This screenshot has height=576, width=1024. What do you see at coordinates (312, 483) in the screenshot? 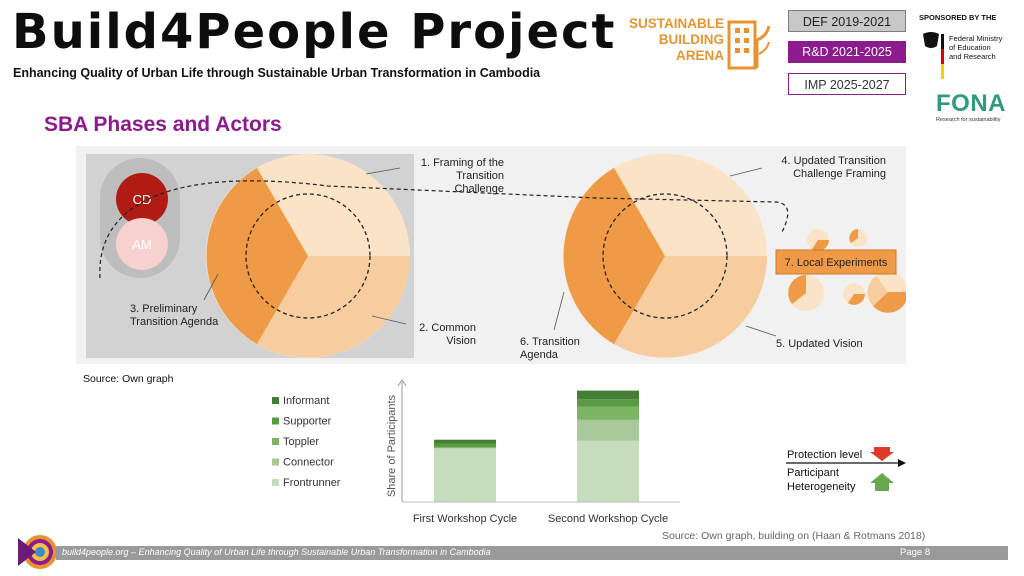
I see `legend-label-frontrunner: Frontrunner` at bounding box center [312, 483].